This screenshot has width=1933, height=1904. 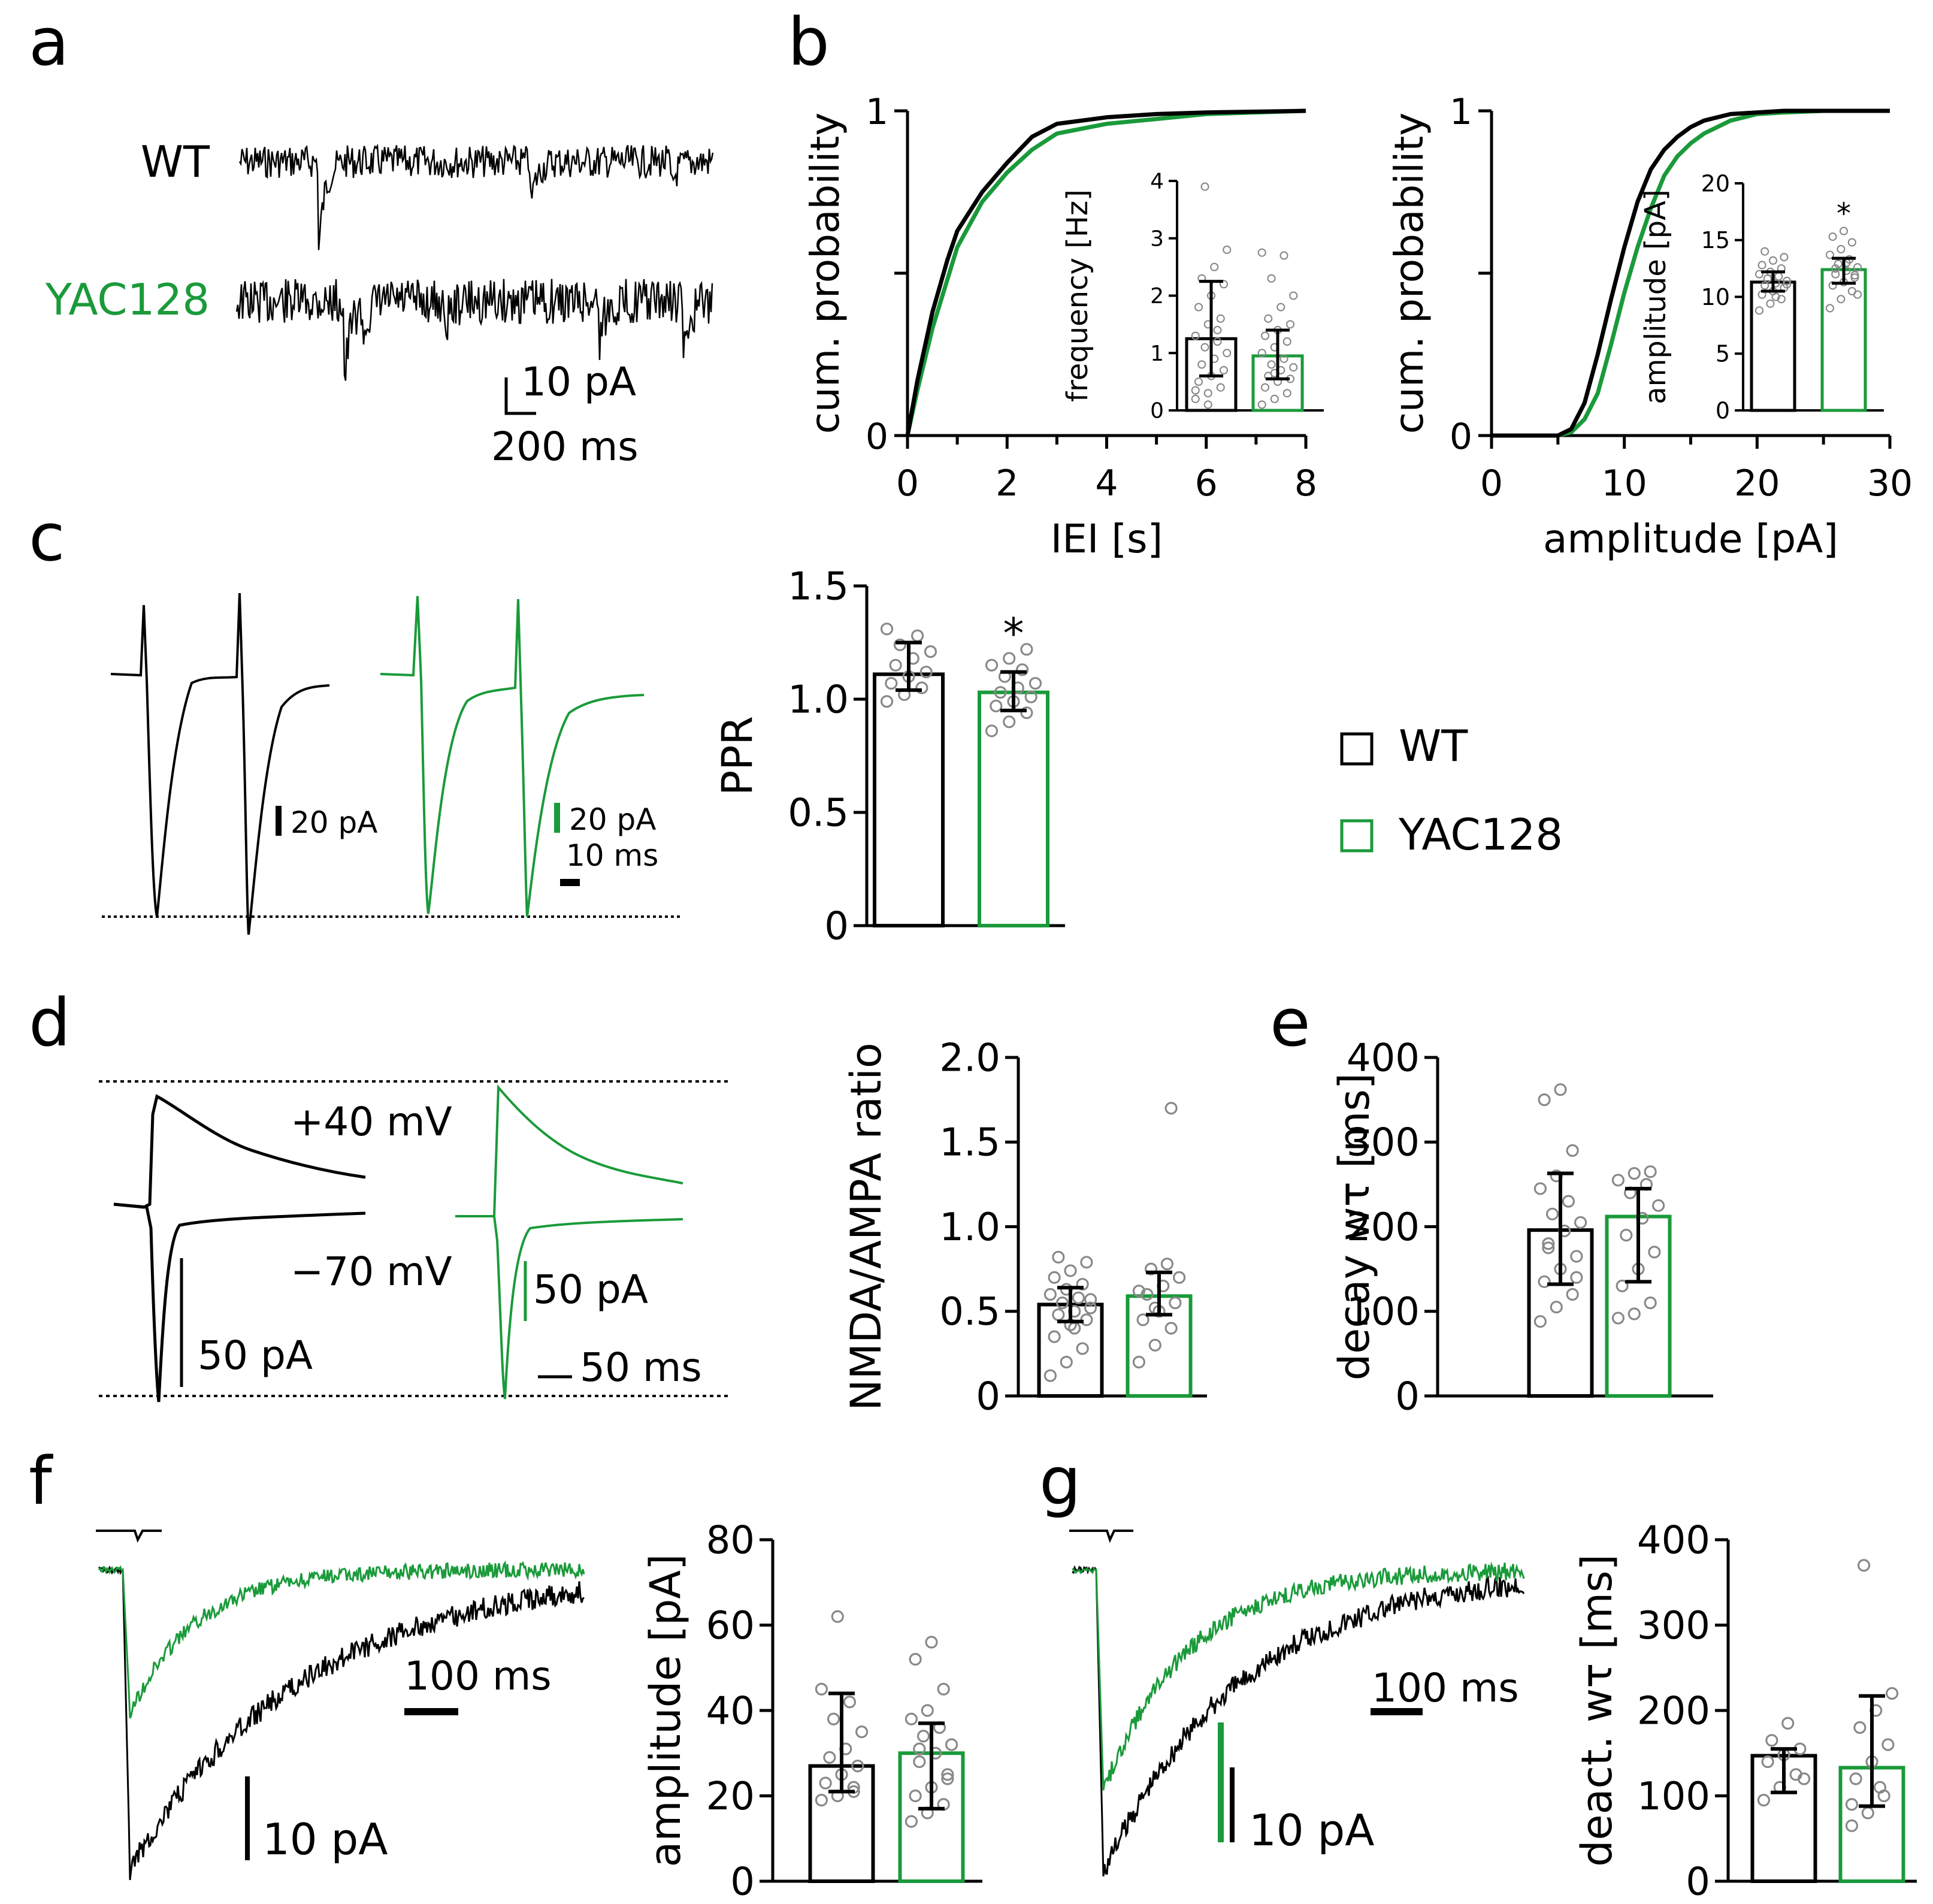 What do you see at coordinates (565, 447) in the screenshot?
I see `scale-label-a-time: 200 ms` at bounding box center [565, 447].